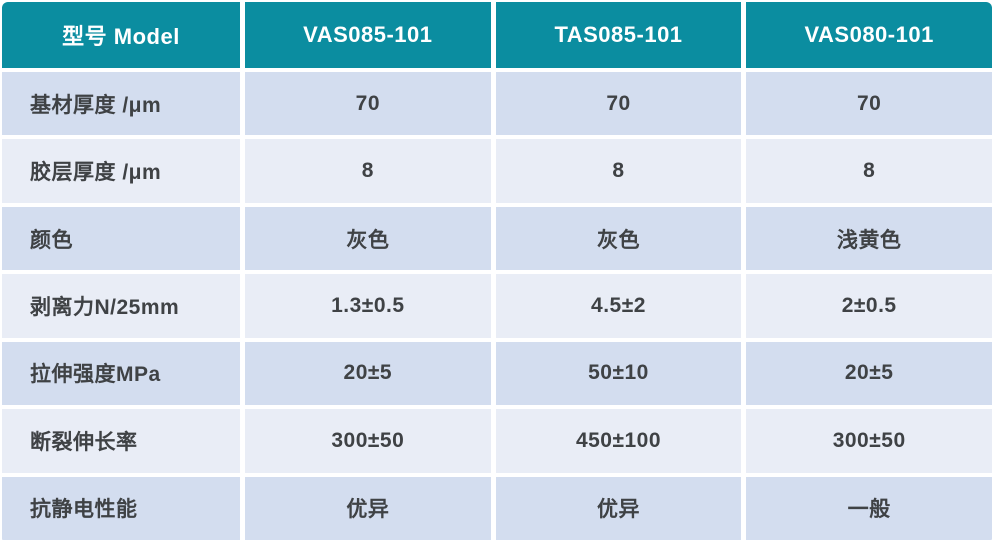 The width and height of the screenshot is (994, 542). What do you see at coordinates (368, 306) in the screenshot?
I see `cell-value: 1.3±0.5` at bounding box center [368, 306].